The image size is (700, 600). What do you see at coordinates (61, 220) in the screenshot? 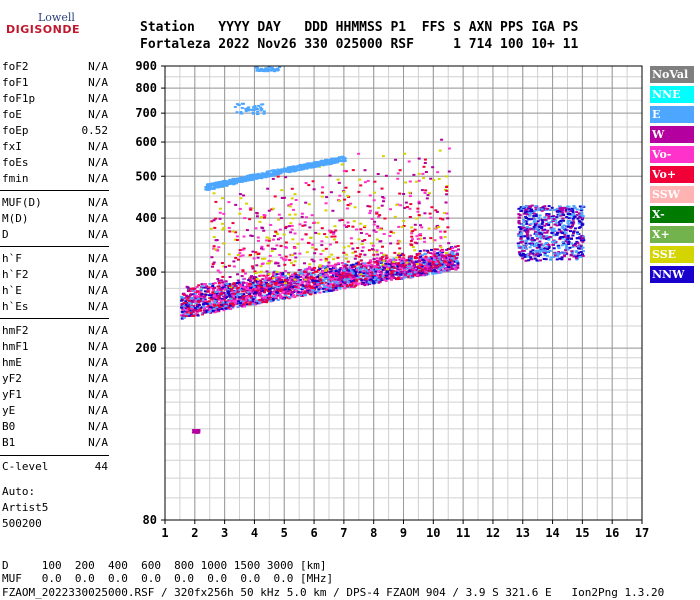
I see `param-row: M(D) N/A` at bounding box center [61, 220].